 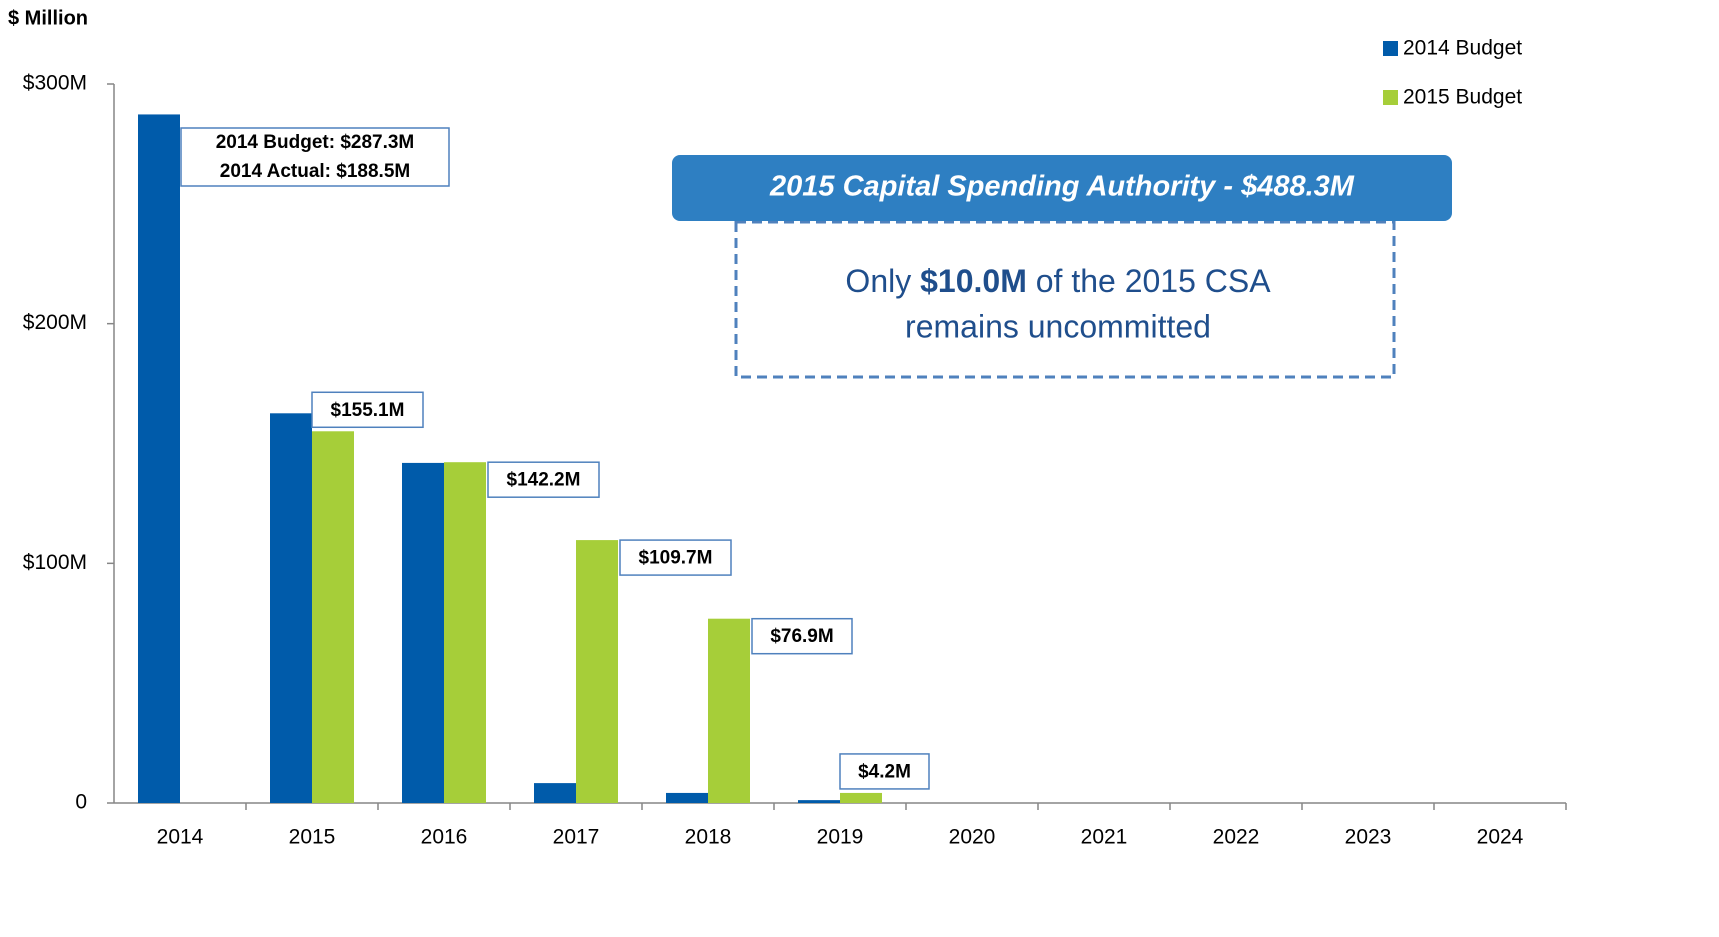 I want to click on x-tick-label: 2014, so click(x=180, y=837).